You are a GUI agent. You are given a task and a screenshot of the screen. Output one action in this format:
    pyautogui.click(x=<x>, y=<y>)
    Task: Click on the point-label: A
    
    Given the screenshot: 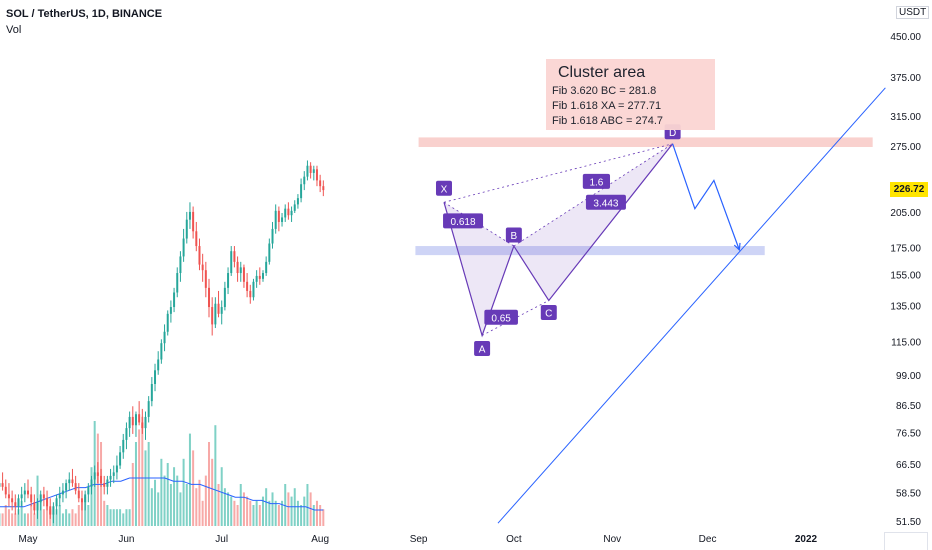 What is the action you would take?
    pyautogui.click(x=482, y=349)
    